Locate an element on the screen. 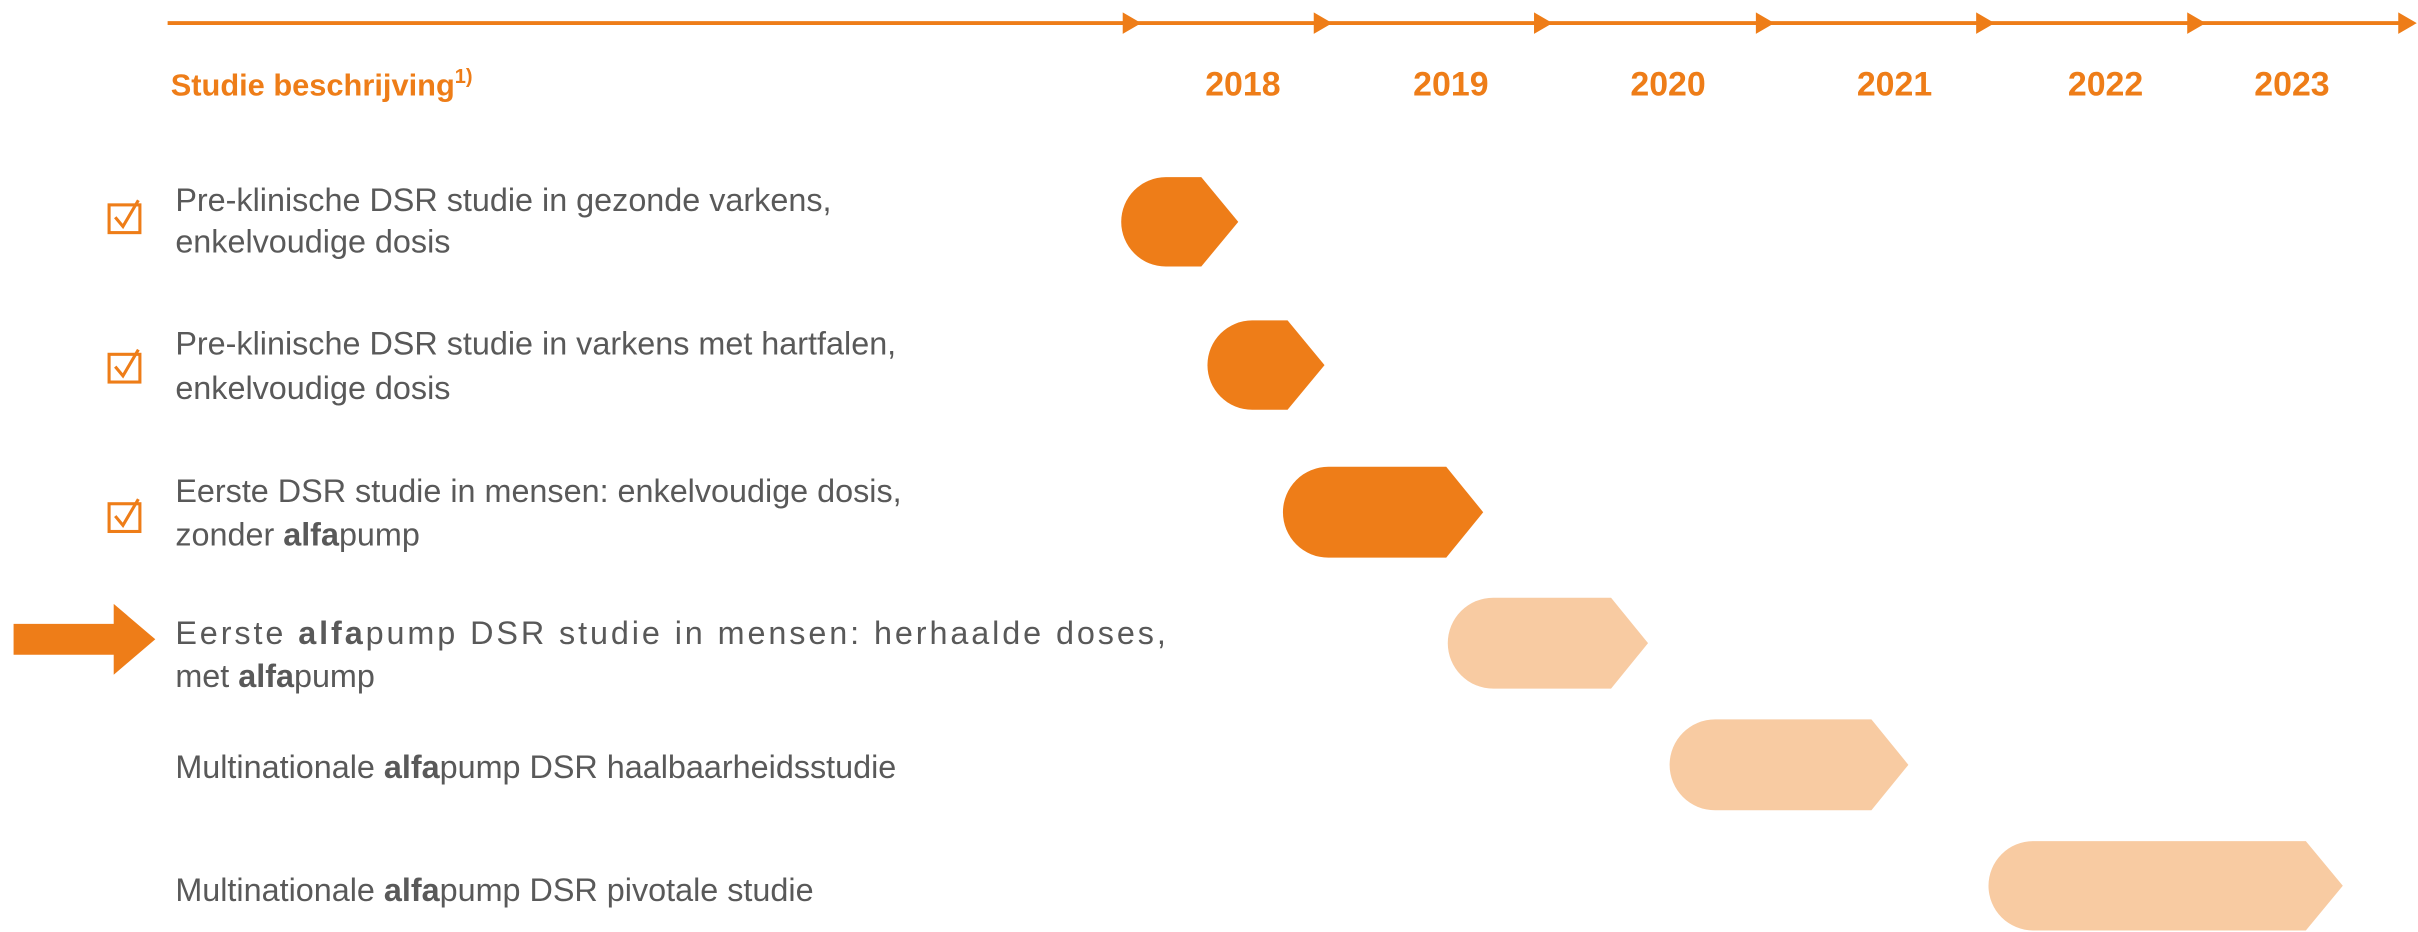 This screenshot has width=2418, height=932. study-description: met alfapump is located at coordinates (275, 676).